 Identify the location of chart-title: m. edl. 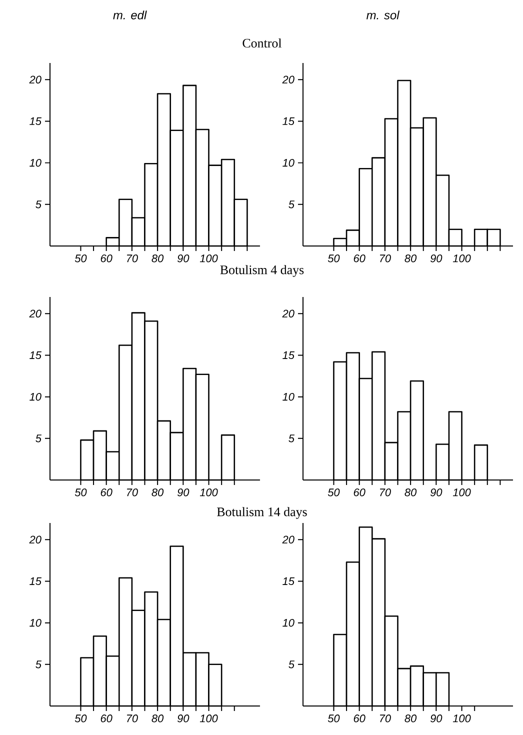
(130, 15).